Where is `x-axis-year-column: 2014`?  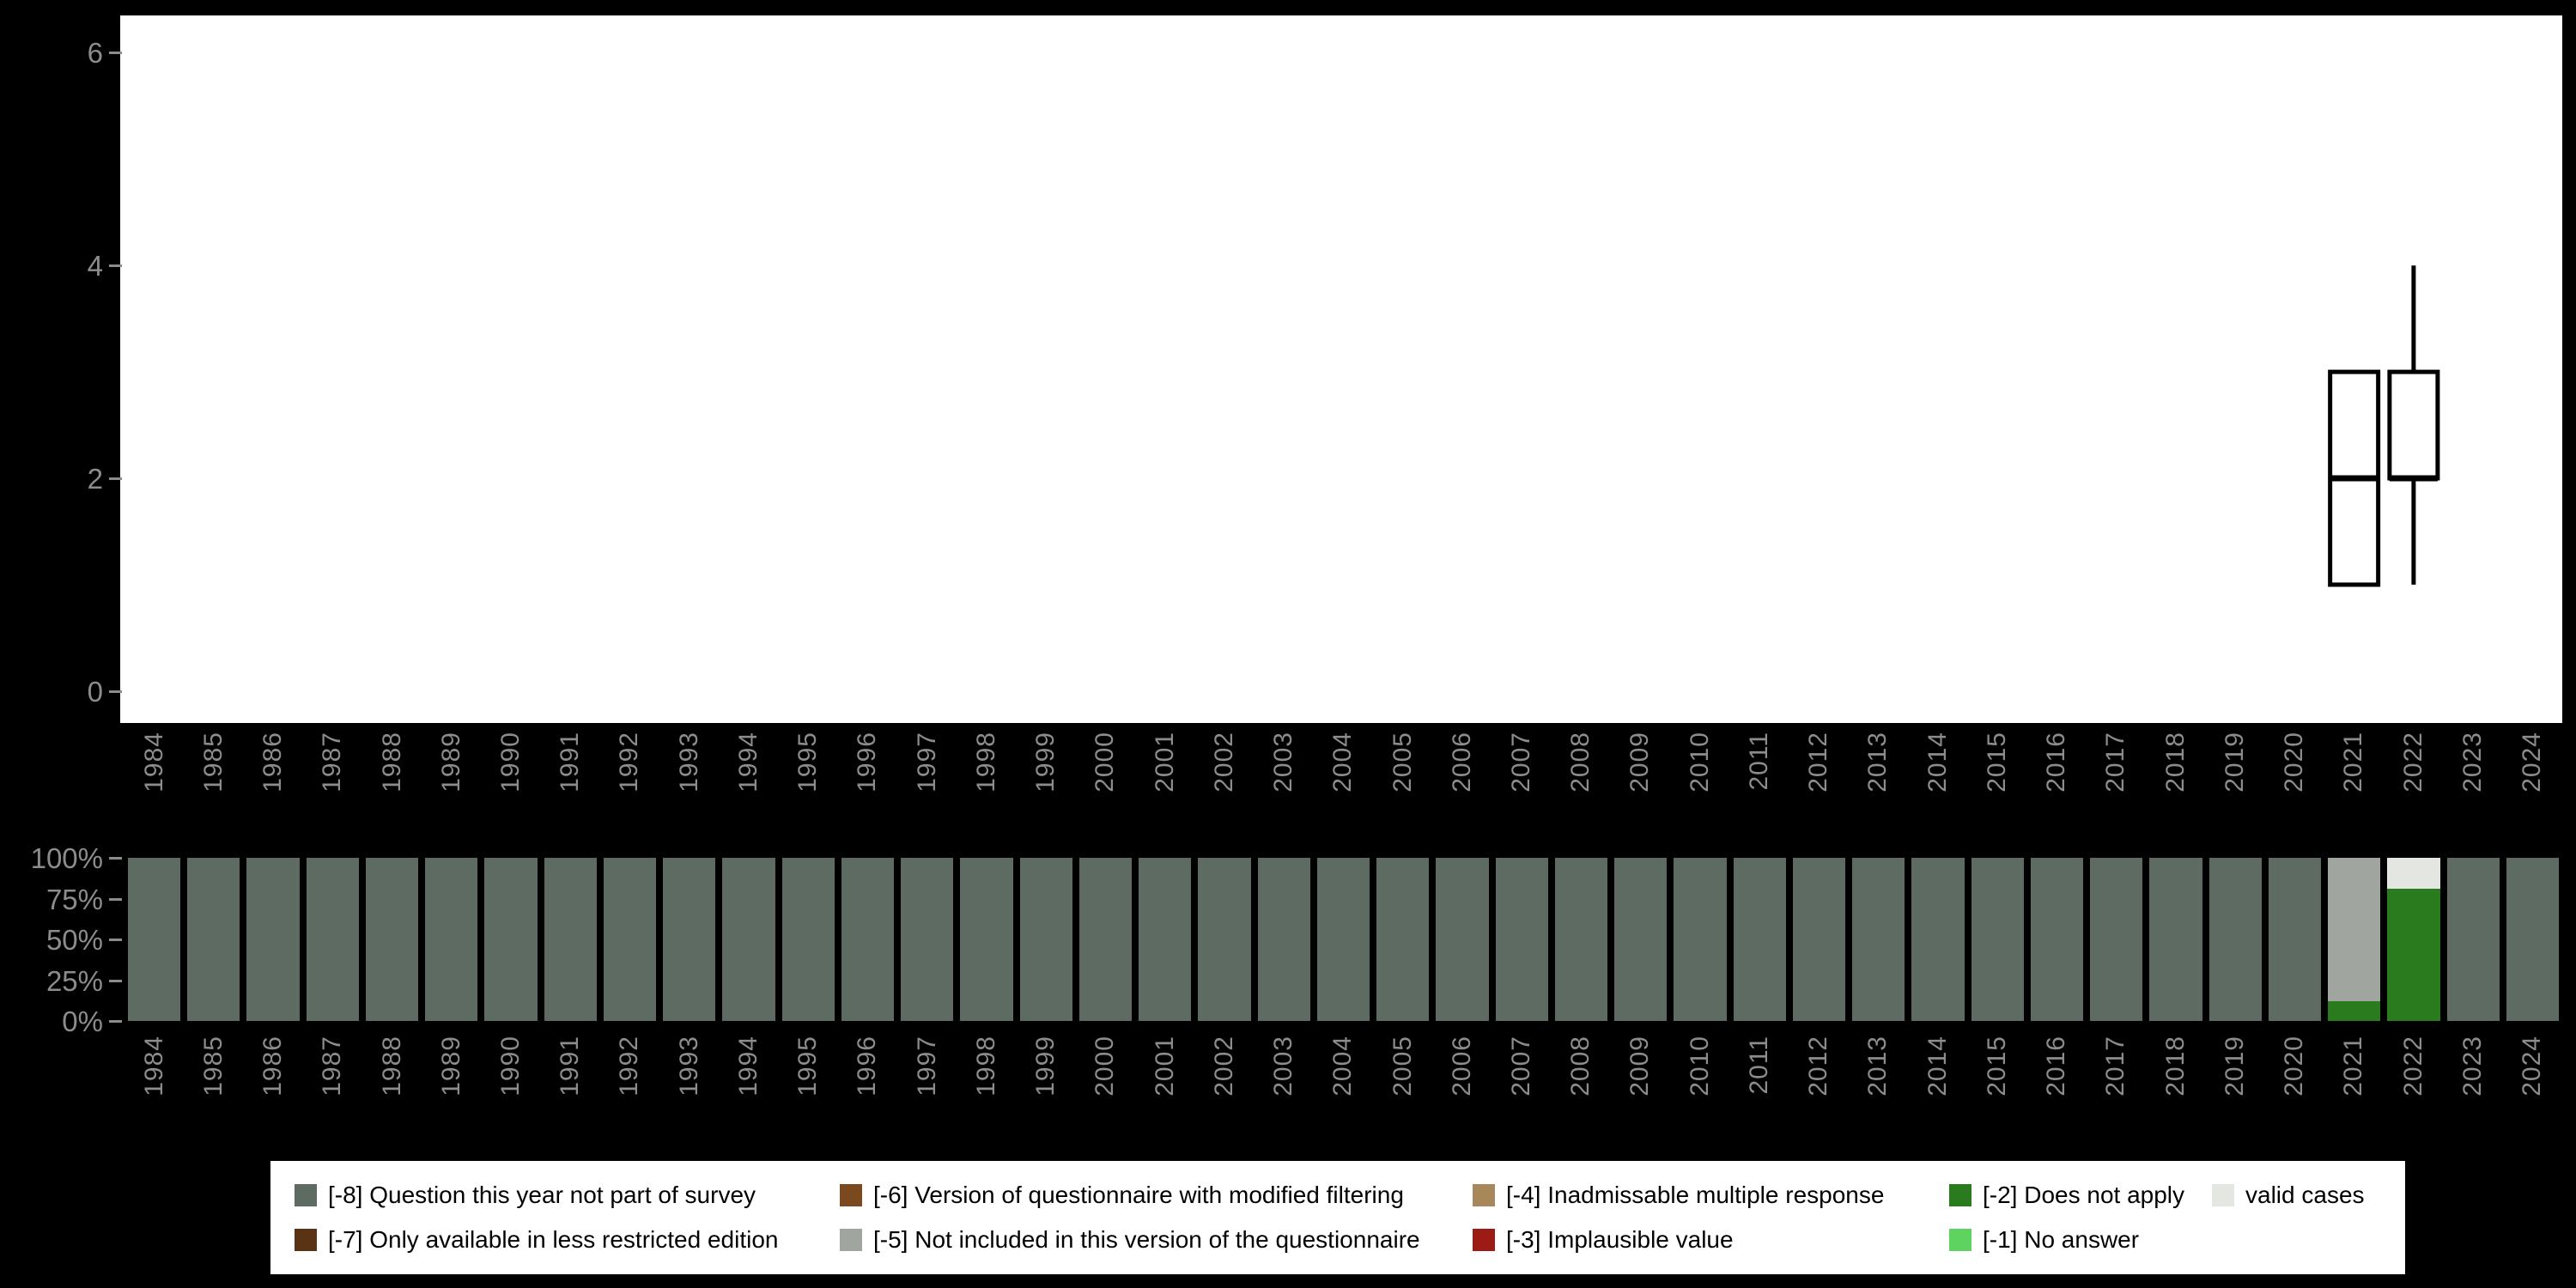
x-axis-year-column: 2014 is located at coordinates (1938, 1093).